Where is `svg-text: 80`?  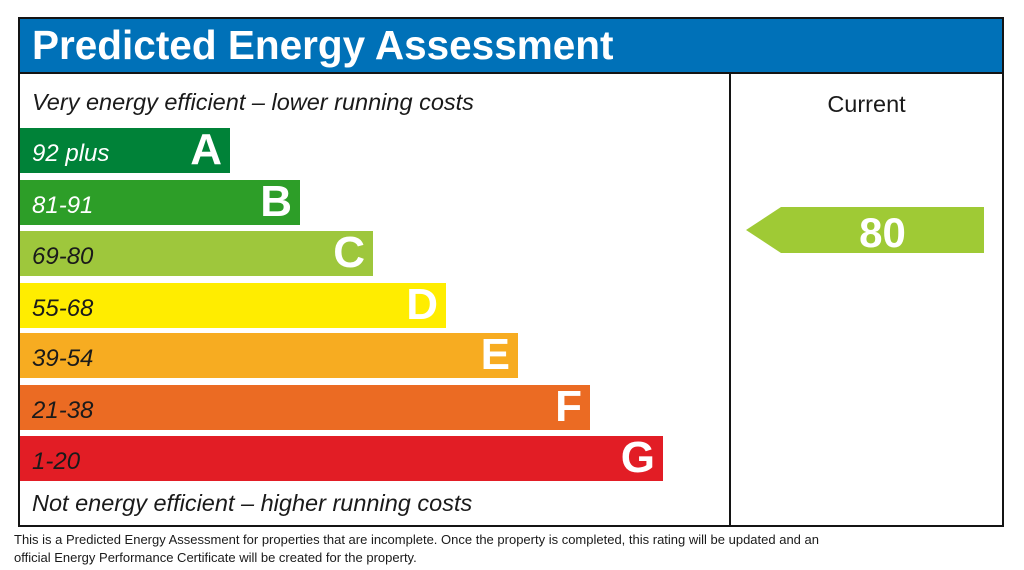 svg-text: 80 is located at coordinates (882, 231).